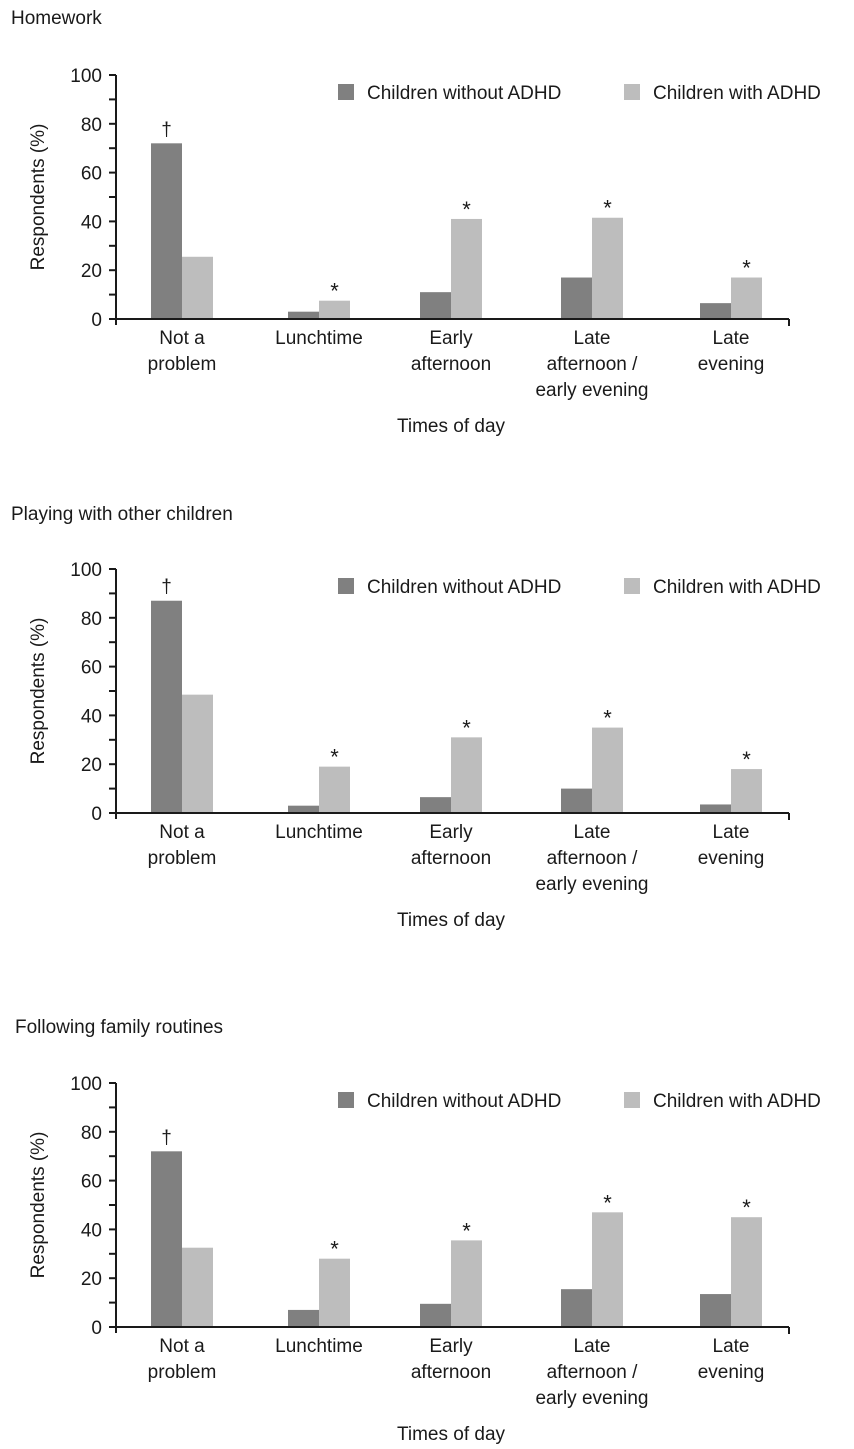 The image size is (854, 1449). Describe the element at coordinates (731, 845) in the screenshot. I see `x-tick-label-4: Late evening` at that location.